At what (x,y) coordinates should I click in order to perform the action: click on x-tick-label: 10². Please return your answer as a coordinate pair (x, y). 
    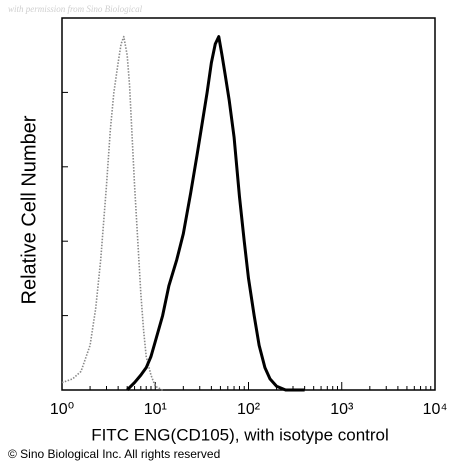
    Looking at the image, I should click on (249, 409).